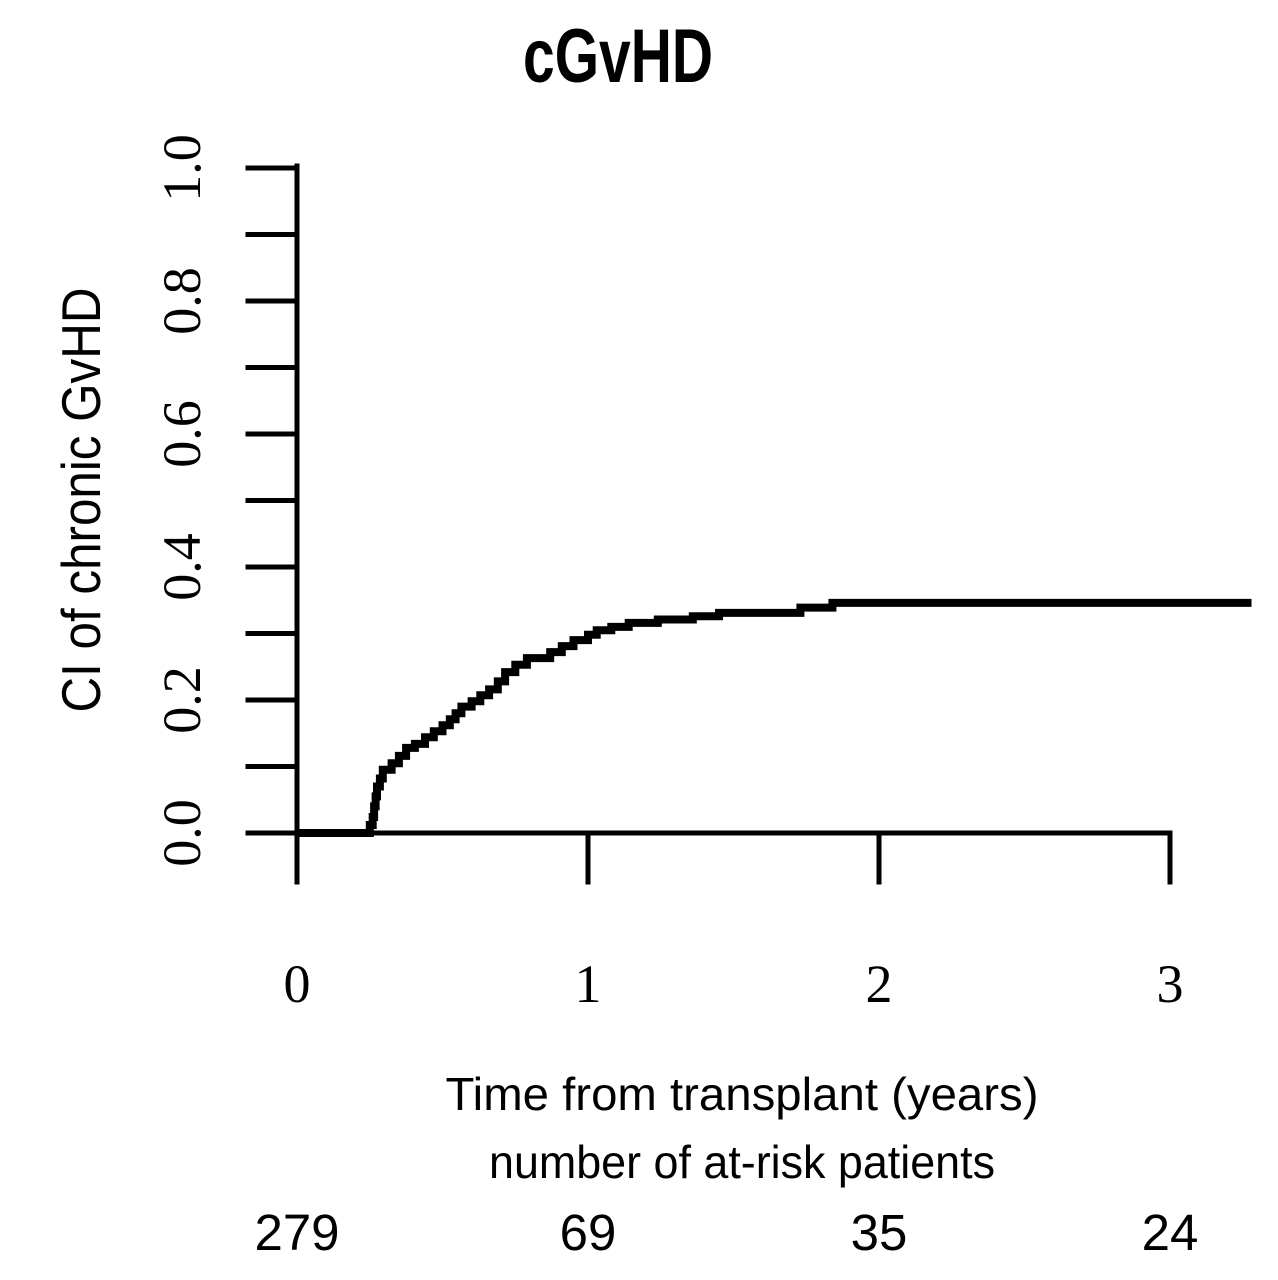 This screenshot has height=1280, width=1278. Describe the element at coordinates (182, 700) in the screenshot. I see `y-tick-label: 0.2` at that location.